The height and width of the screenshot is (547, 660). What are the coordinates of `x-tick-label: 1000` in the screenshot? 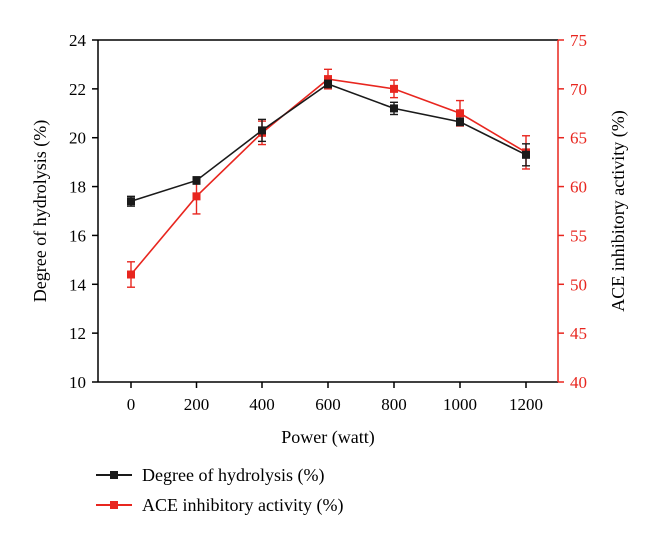 It's located at (460, 404).